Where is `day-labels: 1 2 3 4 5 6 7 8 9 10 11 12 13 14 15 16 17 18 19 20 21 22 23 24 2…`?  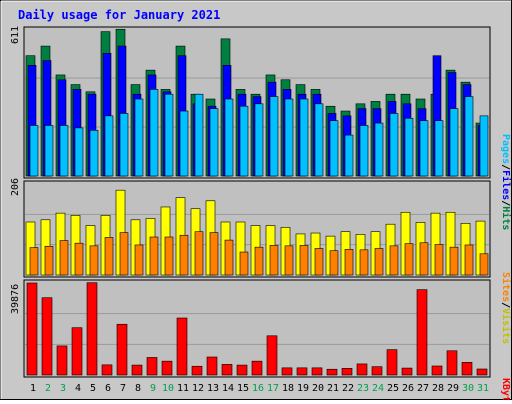
day-labels: 1 2 3 4 5 6 7 8 9 10 11 12 13 14 15 16 17 18 19 20 21 22 23 24 2… is located at coordinates (259, 388).